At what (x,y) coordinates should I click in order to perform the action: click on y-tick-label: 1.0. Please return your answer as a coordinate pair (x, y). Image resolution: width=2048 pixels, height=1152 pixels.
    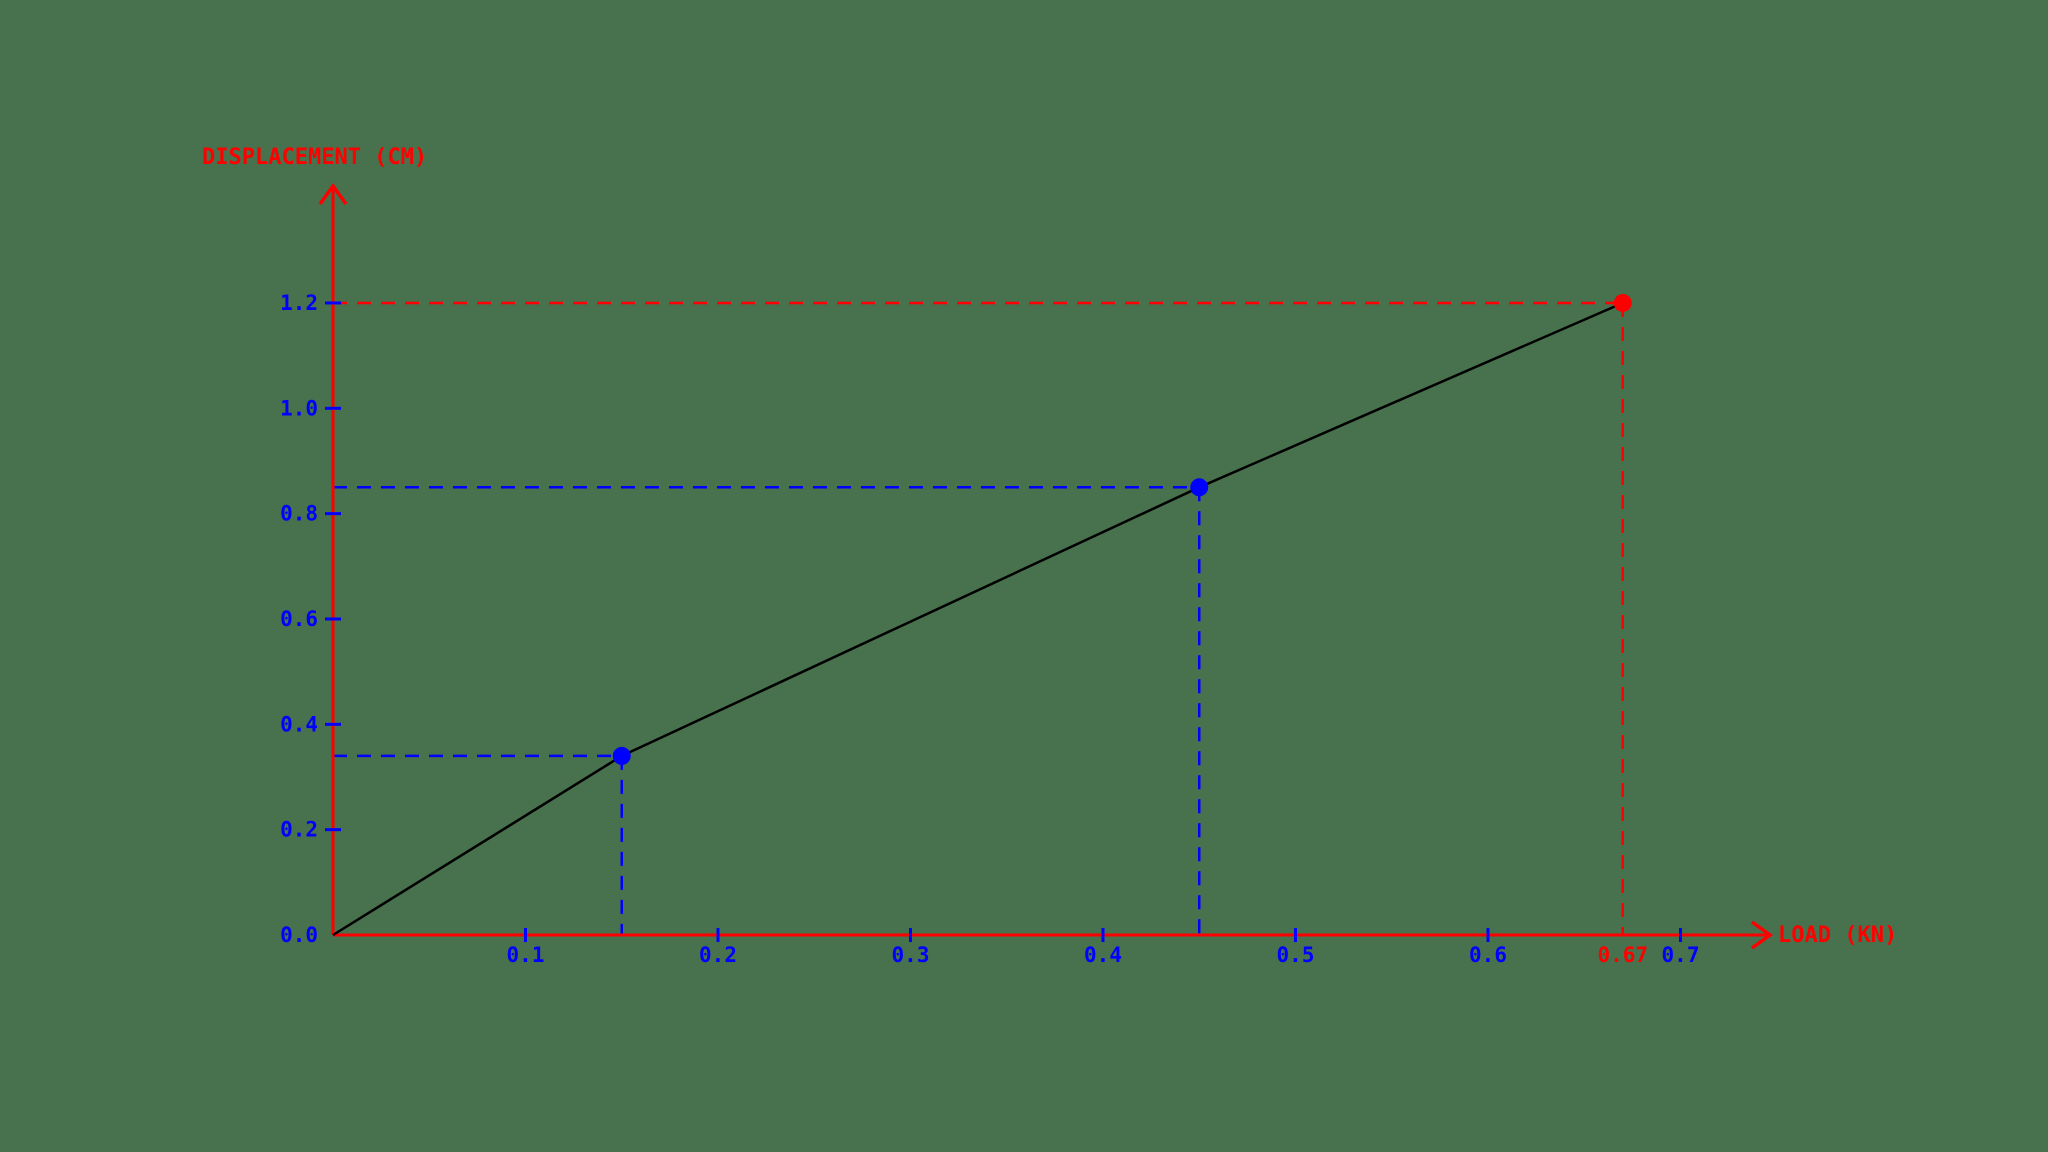
    Looking at the image, I should click on (299, 408).